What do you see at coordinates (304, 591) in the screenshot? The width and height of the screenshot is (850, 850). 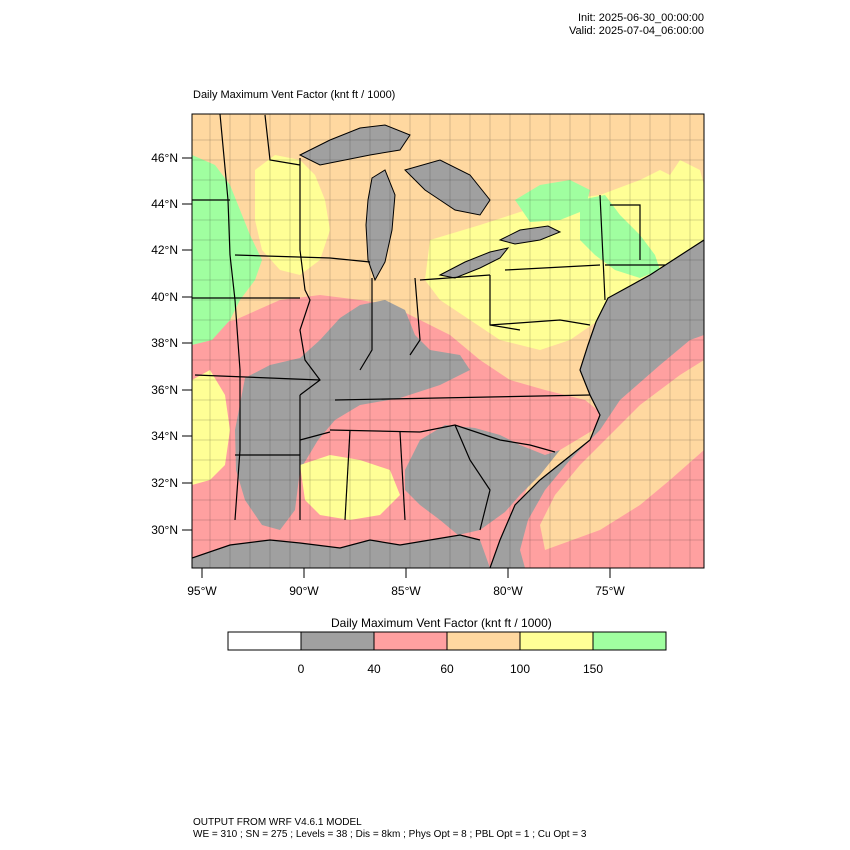 I see `lon-label: 90°W` at bounding box center [304, 591].